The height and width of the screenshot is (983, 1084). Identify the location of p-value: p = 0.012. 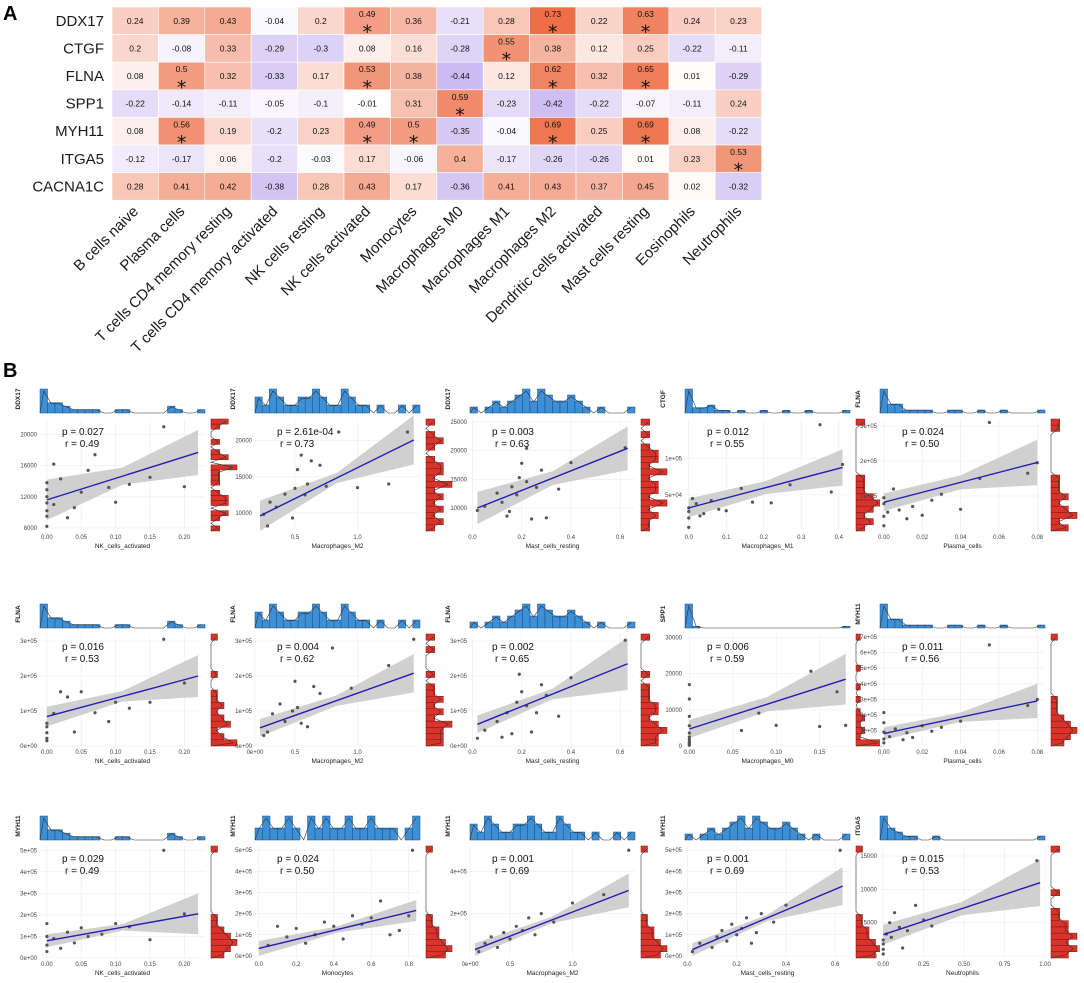
(728, 432).